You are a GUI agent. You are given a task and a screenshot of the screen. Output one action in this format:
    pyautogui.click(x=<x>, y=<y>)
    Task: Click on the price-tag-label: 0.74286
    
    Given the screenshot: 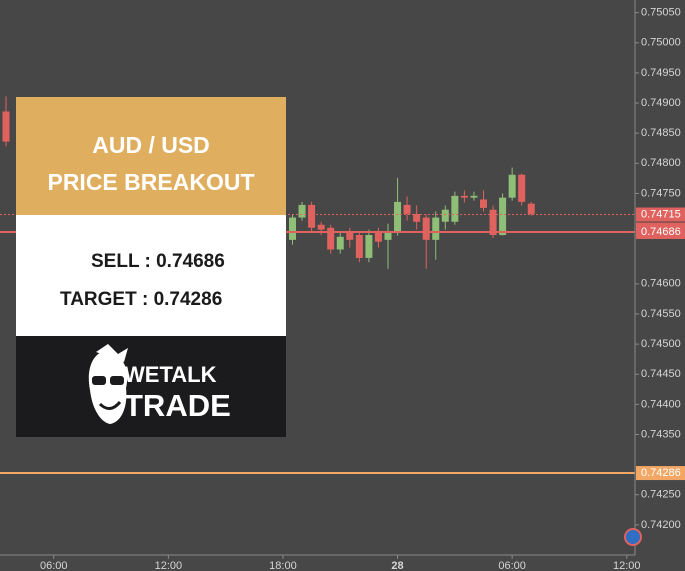 What is the action you would take?
    pyautogui.click(x=661, y=473)
    